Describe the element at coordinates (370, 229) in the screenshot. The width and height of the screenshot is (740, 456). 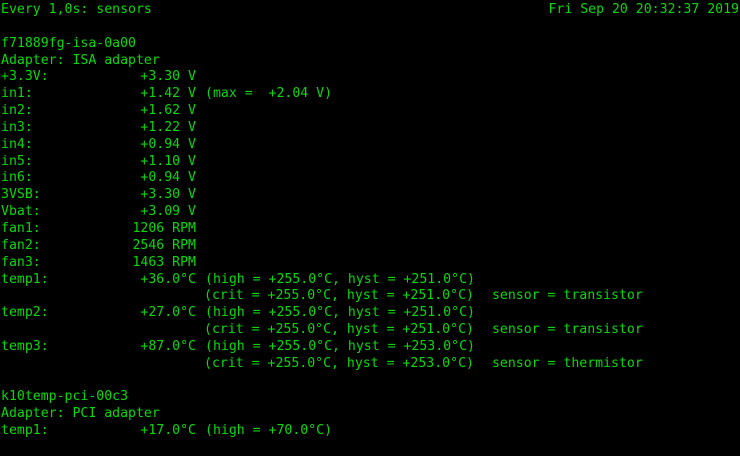
I see `reading-row: fan1: 1206 RPM` at that location.